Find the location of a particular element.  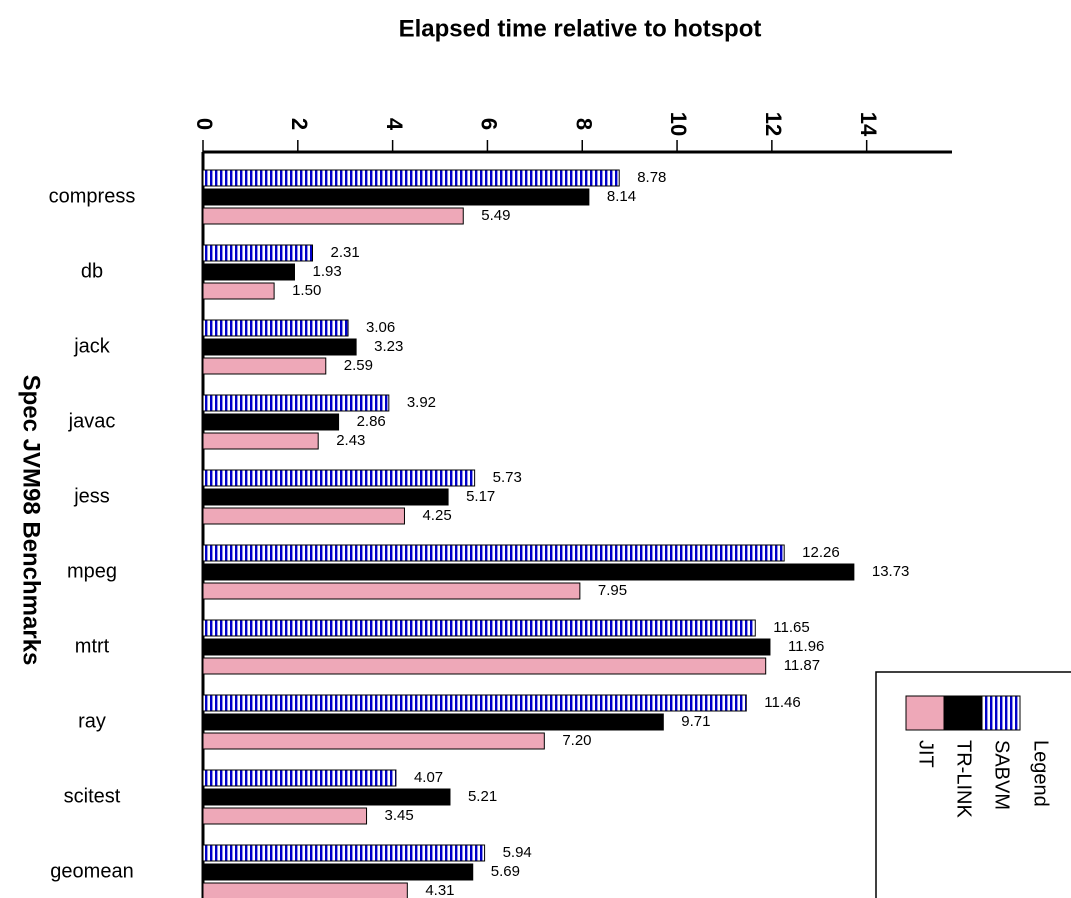

value-label: 9.71 is located at coordinates (695, 721).